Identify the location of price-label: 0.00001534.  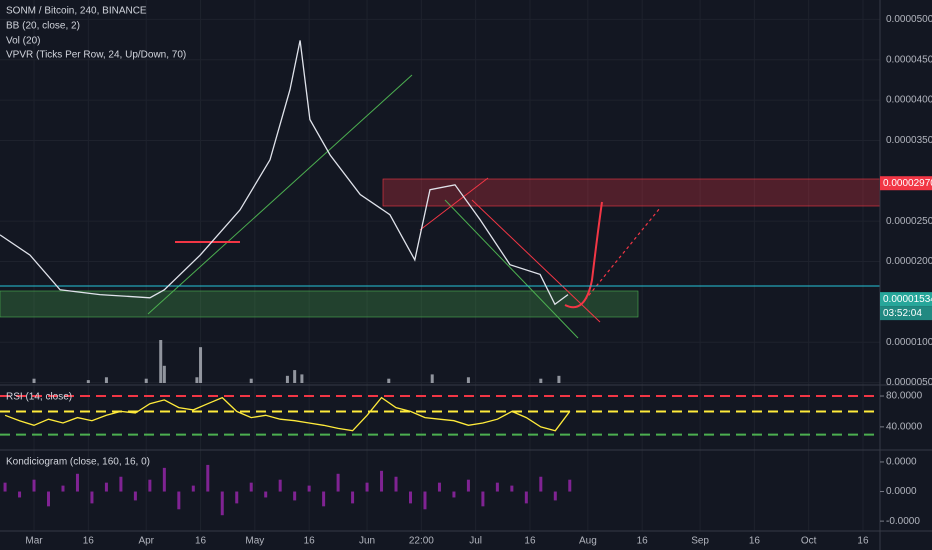
(907, 299).